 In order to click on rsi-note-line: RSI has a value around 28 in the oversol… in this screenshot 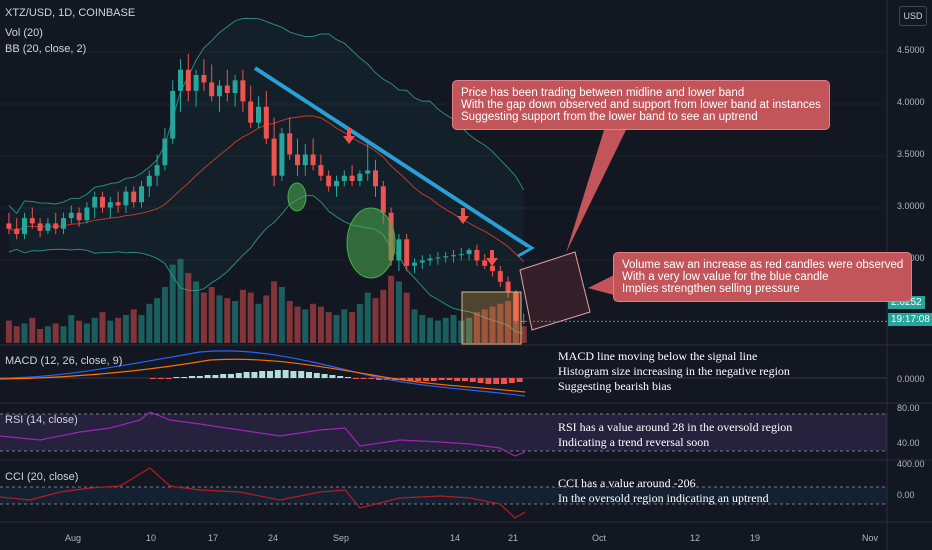, I will do `click(675, 427)`.